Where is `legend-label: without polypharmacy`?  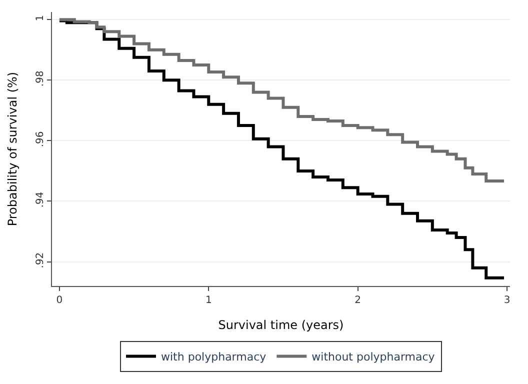
legend-label: without polypharmacy is located at coordinates (374, 357).